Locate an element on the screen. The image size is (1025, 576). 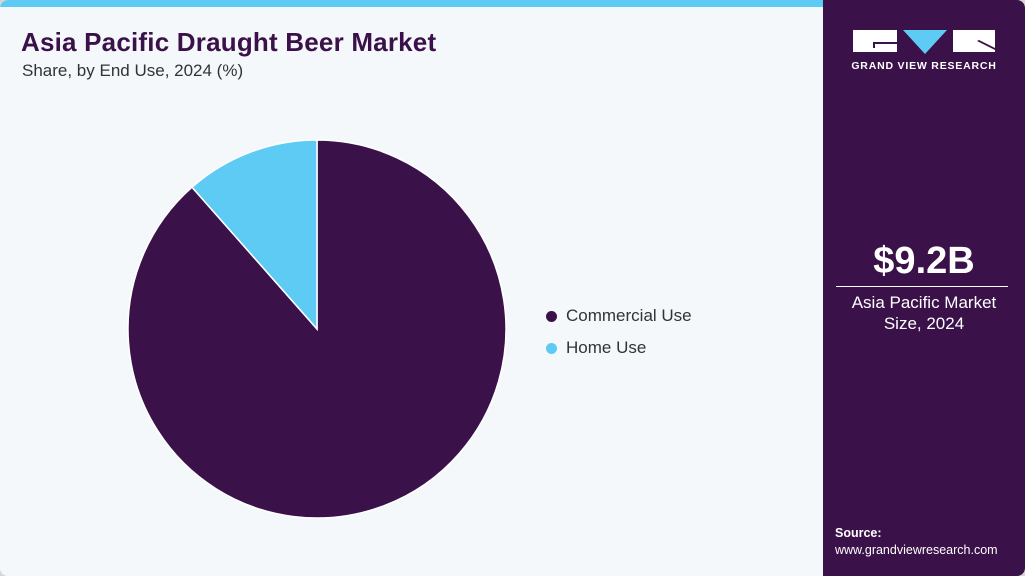
accent-bar is located at coordinates (411, 3).